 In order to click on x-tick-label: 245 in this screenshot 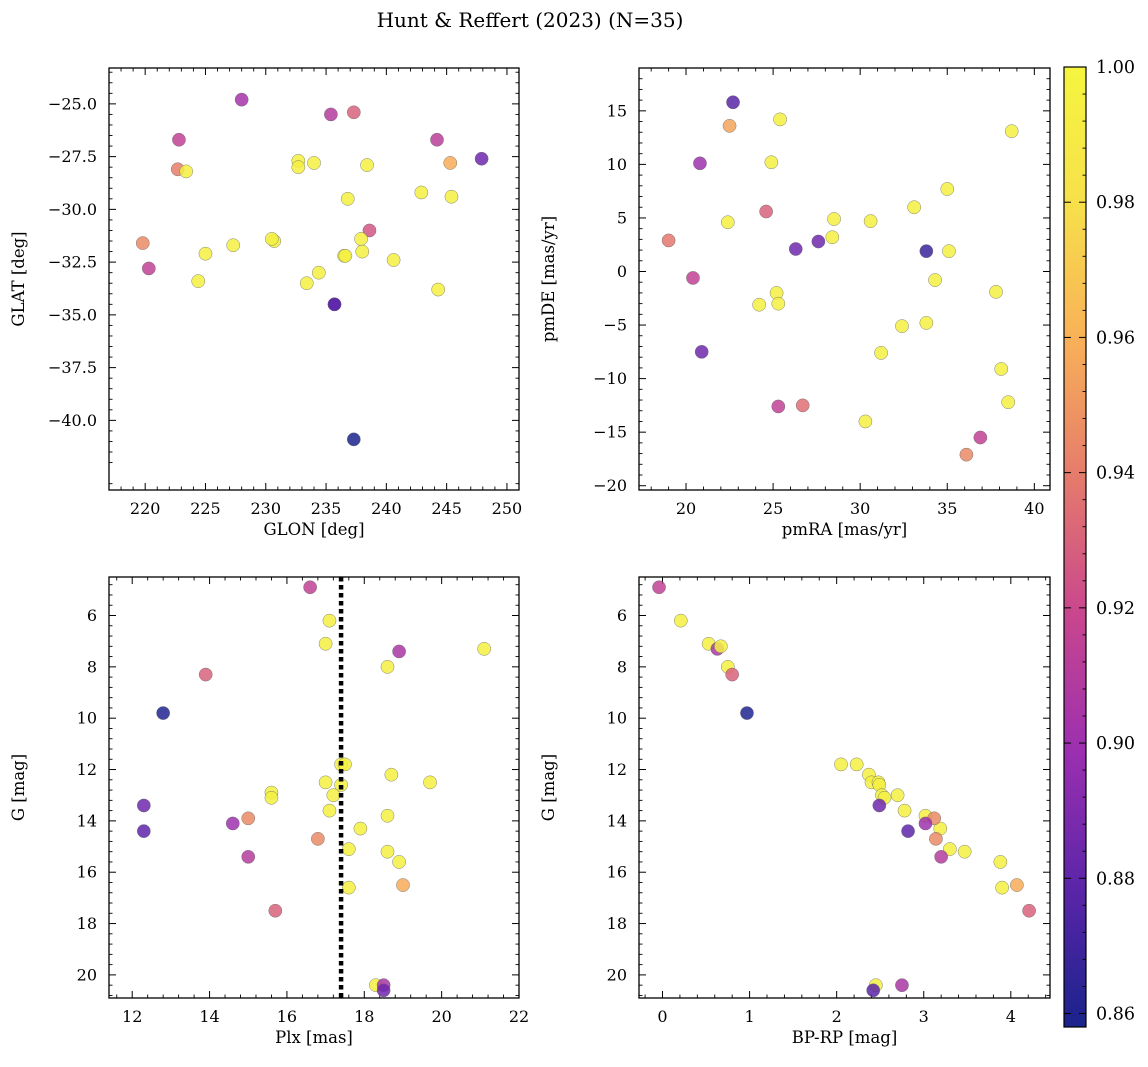, I will do `click(446, 508)`.